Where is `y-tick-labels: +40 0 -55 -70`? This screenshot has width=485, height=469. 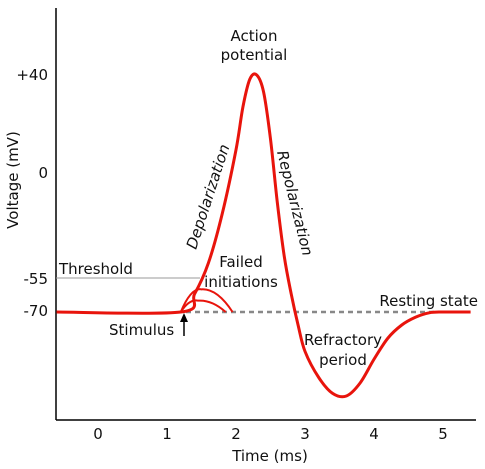 y-tick-labels: +40 0 -55 -70 is located at coordinates (32, 193).